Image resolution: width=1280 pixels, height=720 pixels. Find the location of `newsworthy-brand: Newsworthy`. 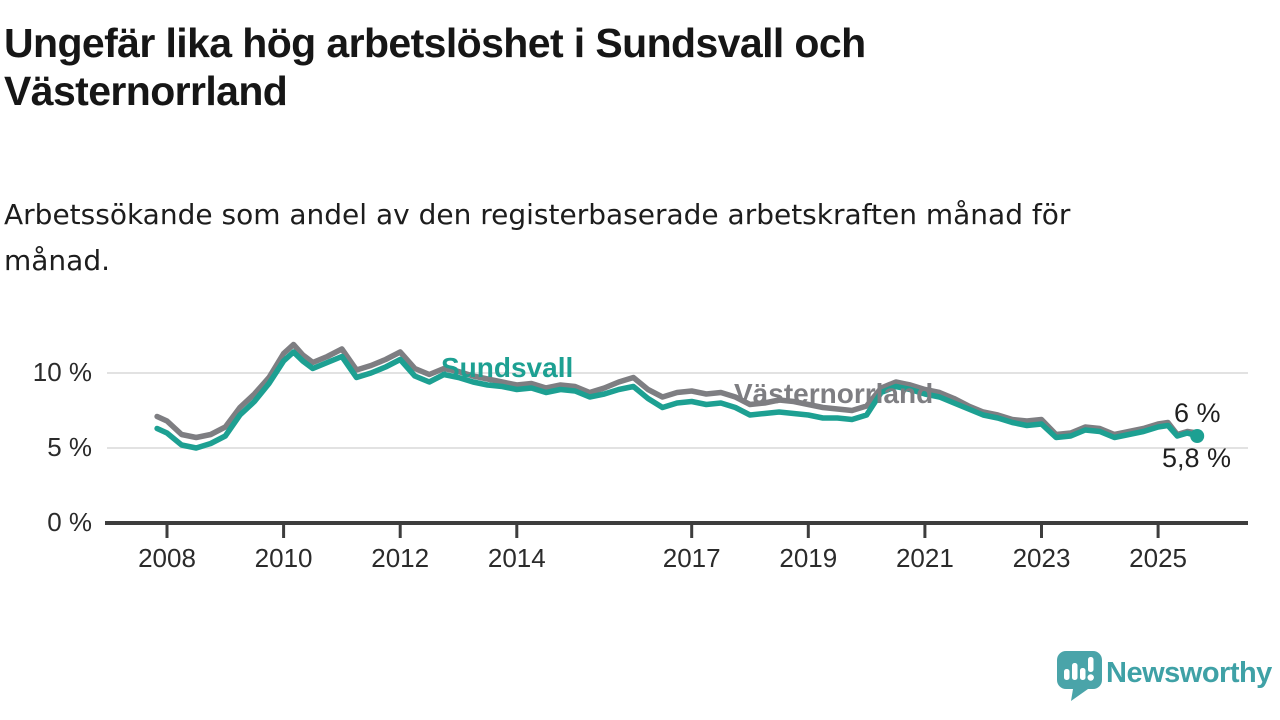

newsworthy-brand: Newsworthy is located at coordinates (1165, 675).